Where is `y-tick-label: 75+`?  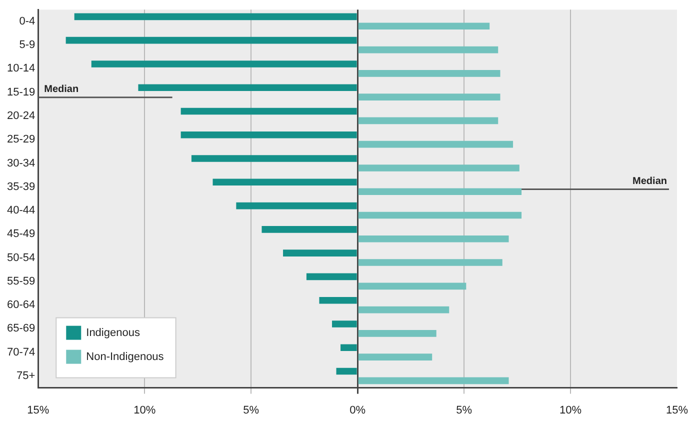
y-tick-label: 75+ is located at coordinates (26, 376).